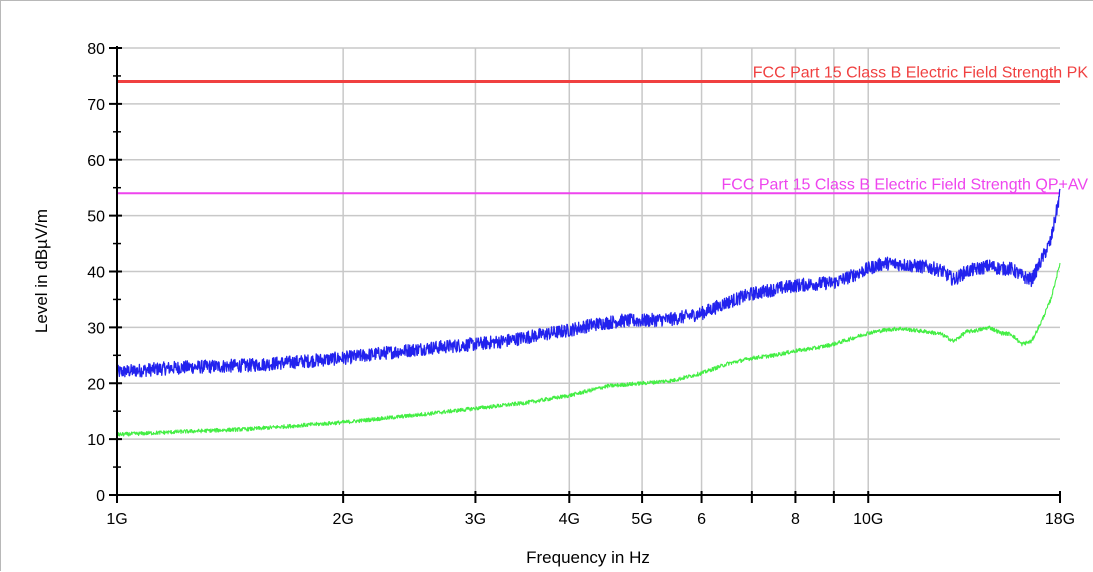 This screenshot has width=1093, height=572. Describe the element at coordinates (96, 217) in the screenshot. I see `y-tick-label: 50` at that location.